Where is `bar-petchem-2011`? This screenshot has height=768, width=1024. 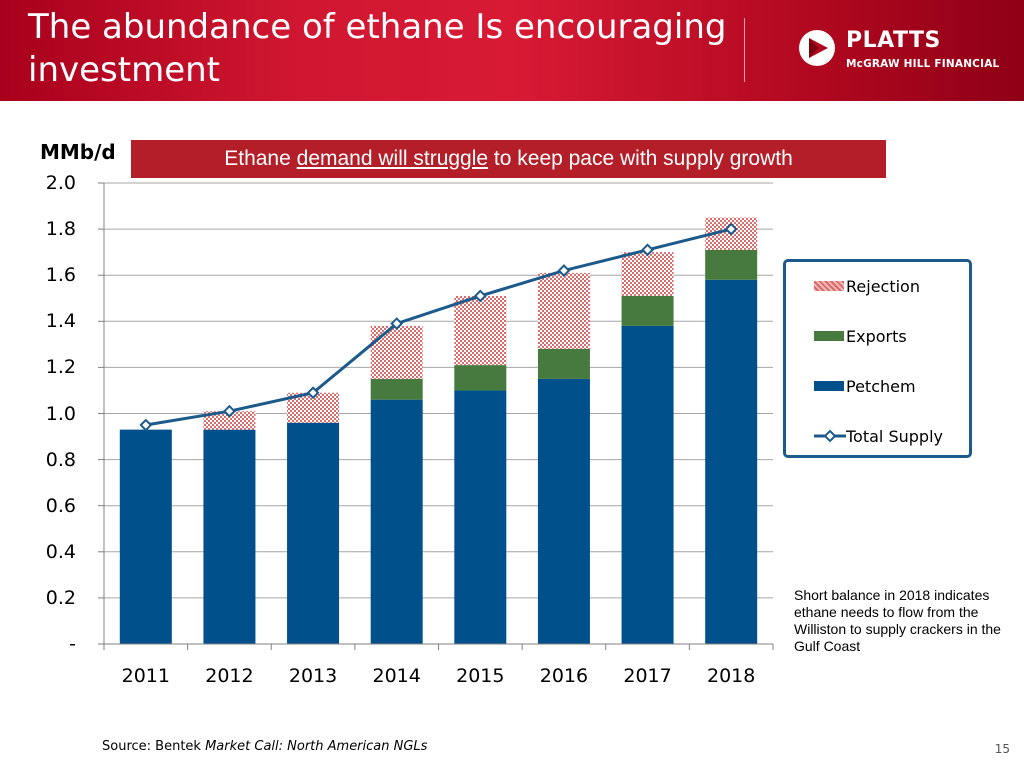
bar-petchem-2011 is located at coordinates (145, 536).